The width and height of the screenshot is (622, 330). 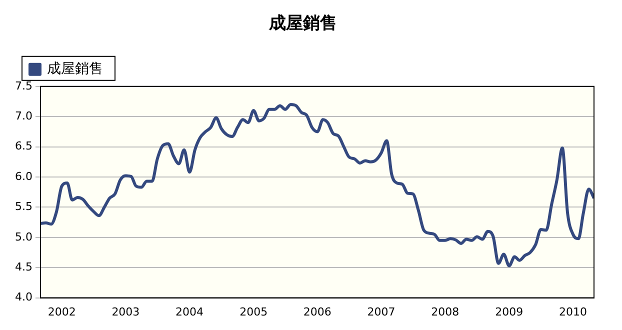 I want to click on y-tick-label: 4.0, so click(x=23, y=297).